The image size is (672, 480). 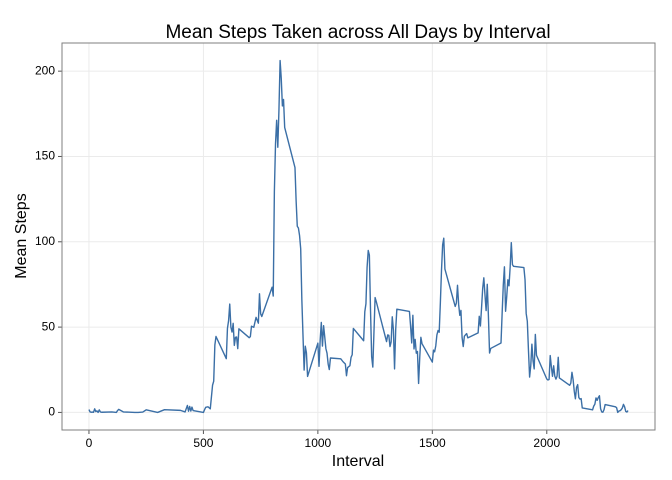 What do you see at coordinates (45, 156) in the screenshot?
I see `y-tick-label: 150` at bounding box center [45, 156].